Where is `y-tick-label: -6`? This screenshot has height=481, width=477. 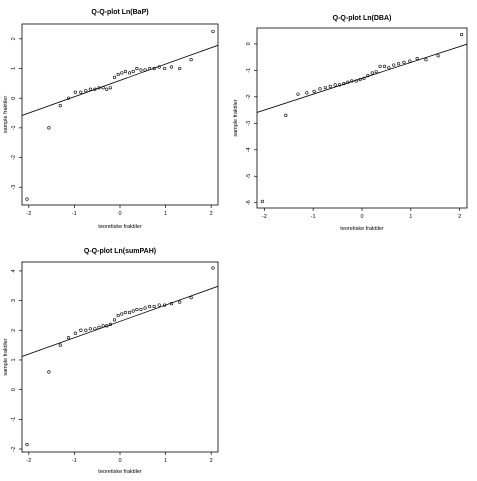
y-tick-label: -6 is located at coordinates (249, 202).